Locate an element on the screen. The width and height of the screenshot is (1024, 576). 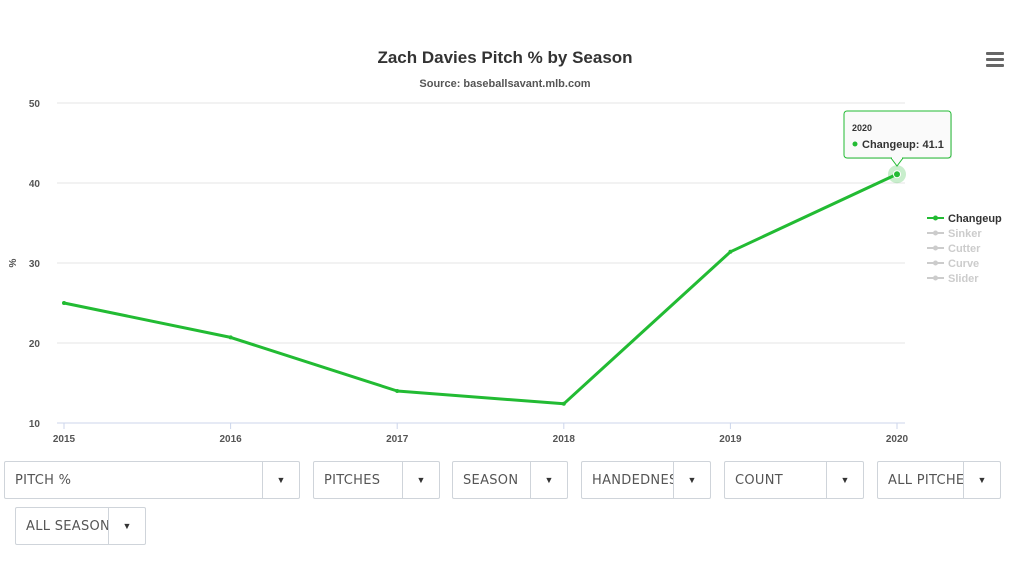
legend-item-curve: Curve is located at coordinates (953, 264).